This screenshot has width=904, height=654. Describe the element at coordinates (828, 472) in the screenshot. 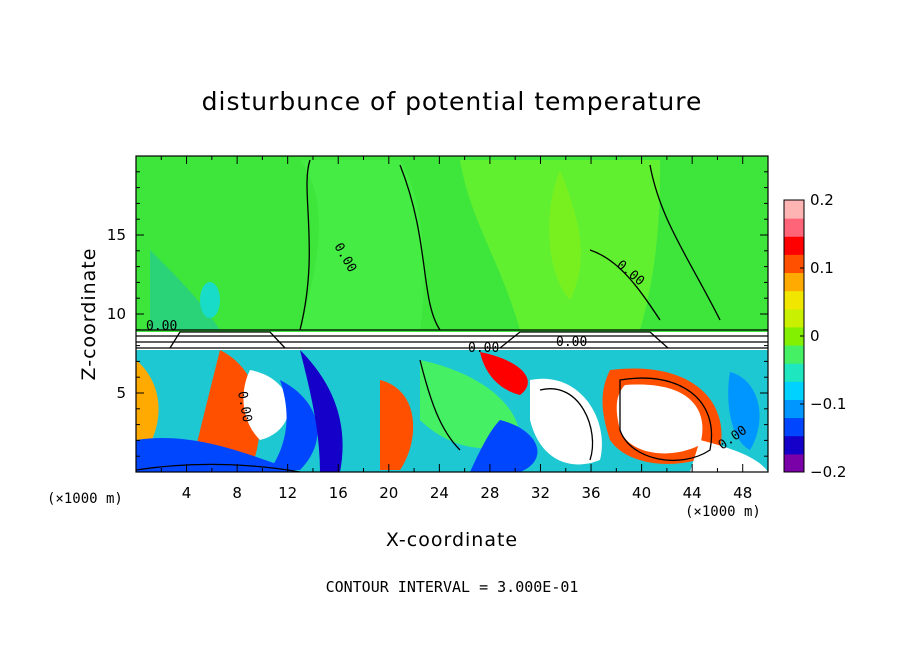

I see `colorbar-tick-label: −0.2` at that location.